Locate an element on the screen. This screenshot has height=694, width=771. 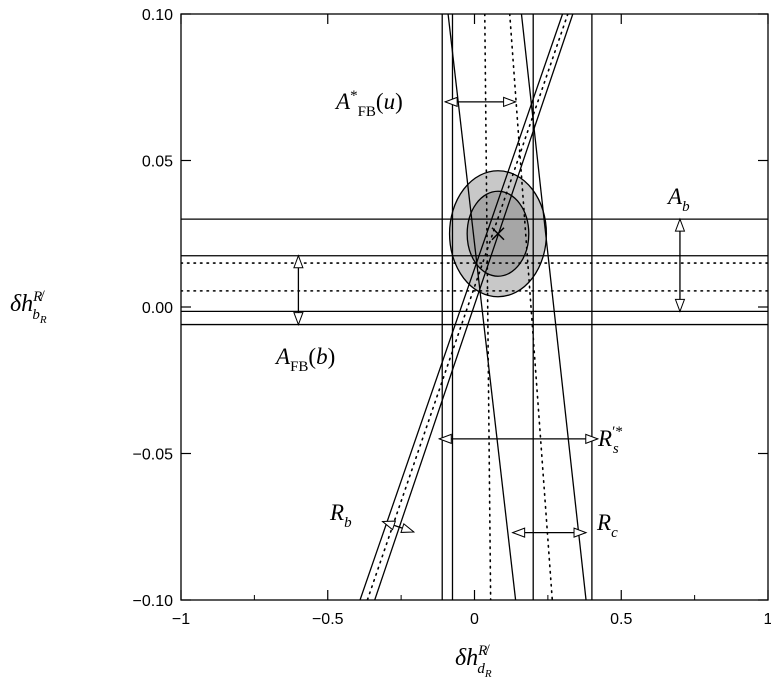
arrow-Rs-head-start is located at coordinates (444, 439).